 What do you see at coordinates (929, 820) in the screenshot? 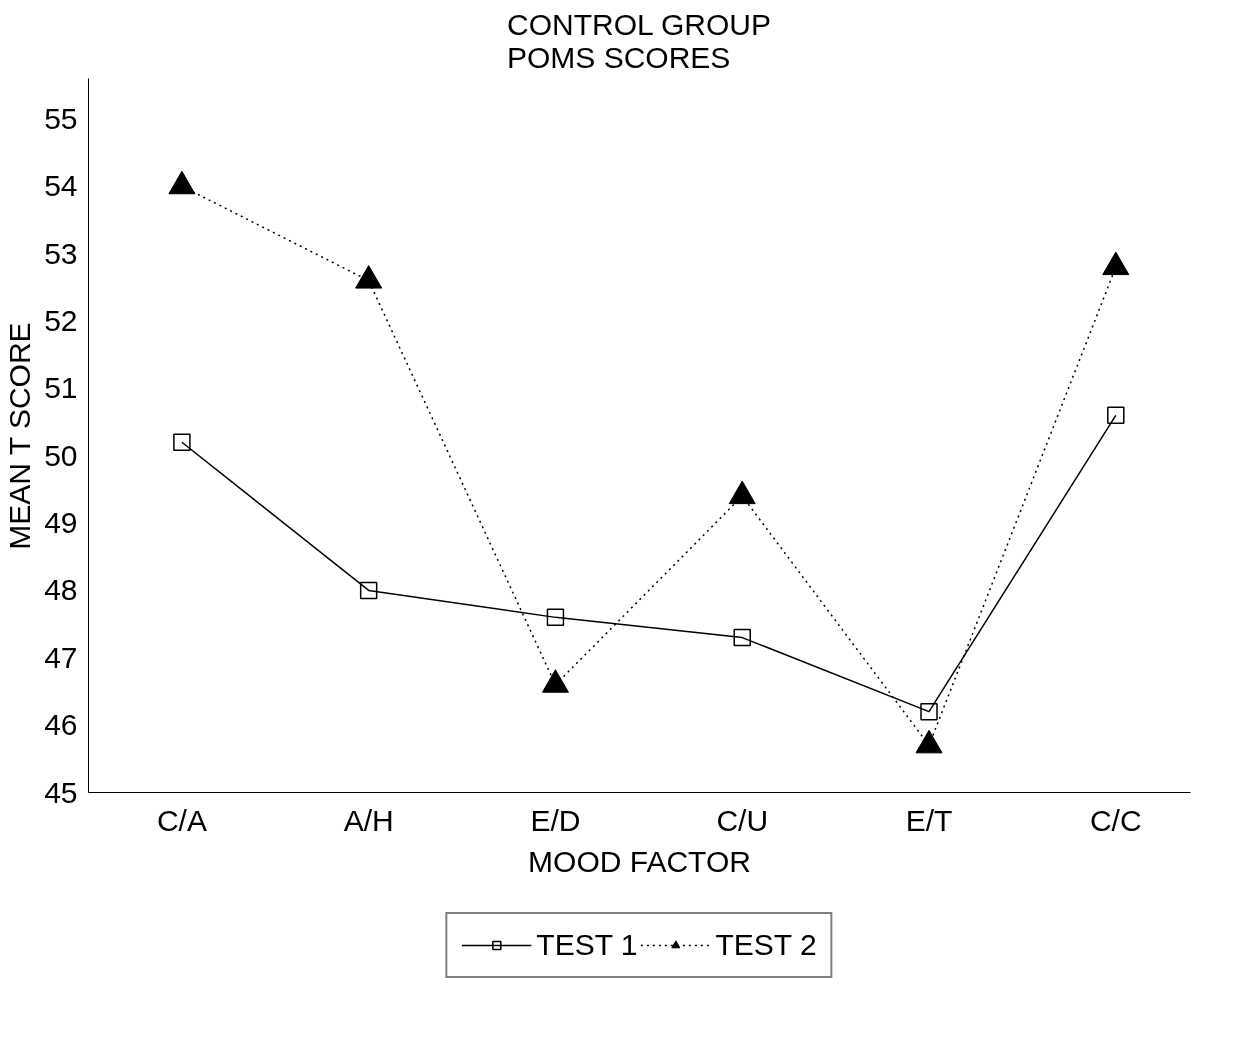
I see `x-tick-label: E/T` at bounding box center [929, 820].